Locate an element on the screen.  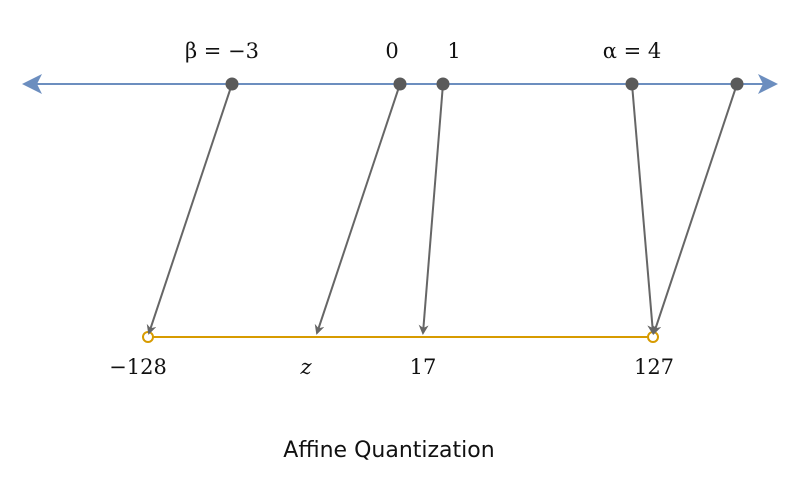
label-alpha: α = 4 is located at coordinates (632, 51).